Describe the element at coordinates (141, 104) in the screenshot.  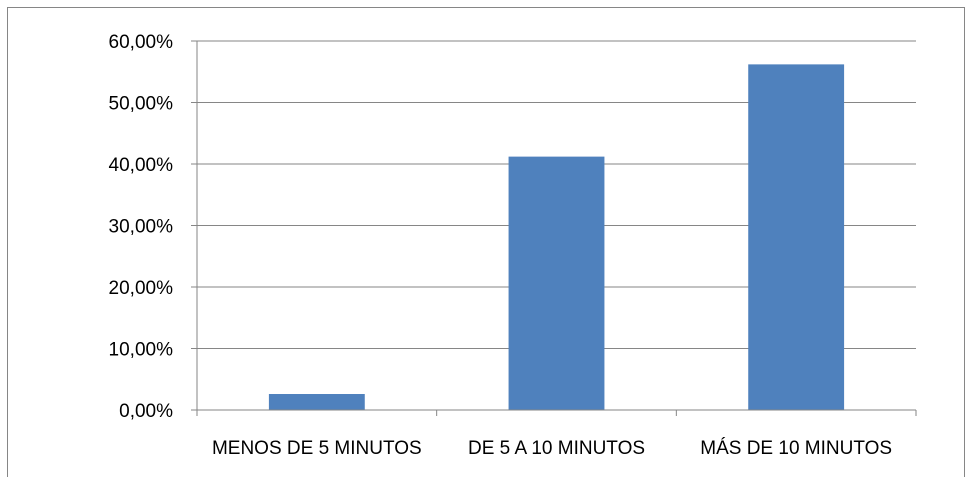
I see `y-tick-label: 50,00%` at that location.